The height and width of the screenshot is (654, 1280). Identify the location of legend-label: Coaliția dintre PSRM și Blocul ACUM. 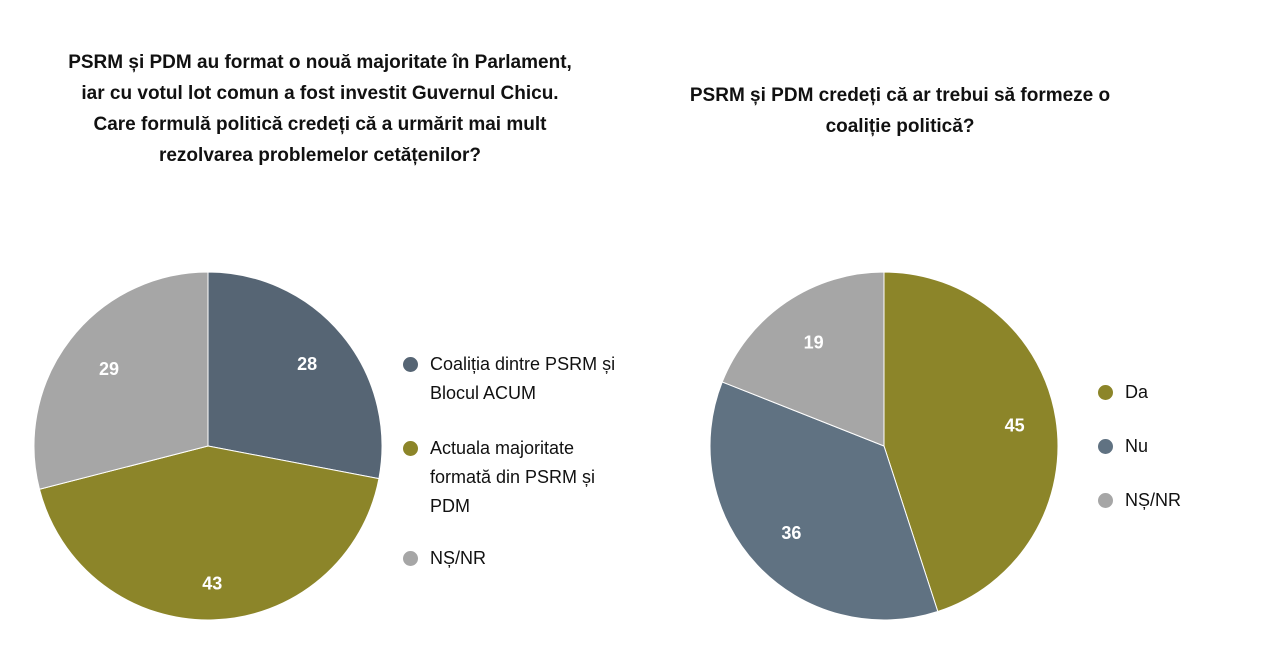
(523, 378).